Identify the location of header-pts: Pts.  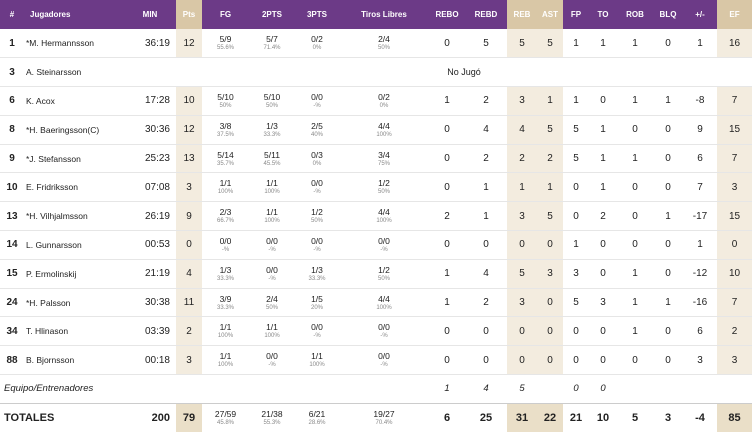
(189, 14).